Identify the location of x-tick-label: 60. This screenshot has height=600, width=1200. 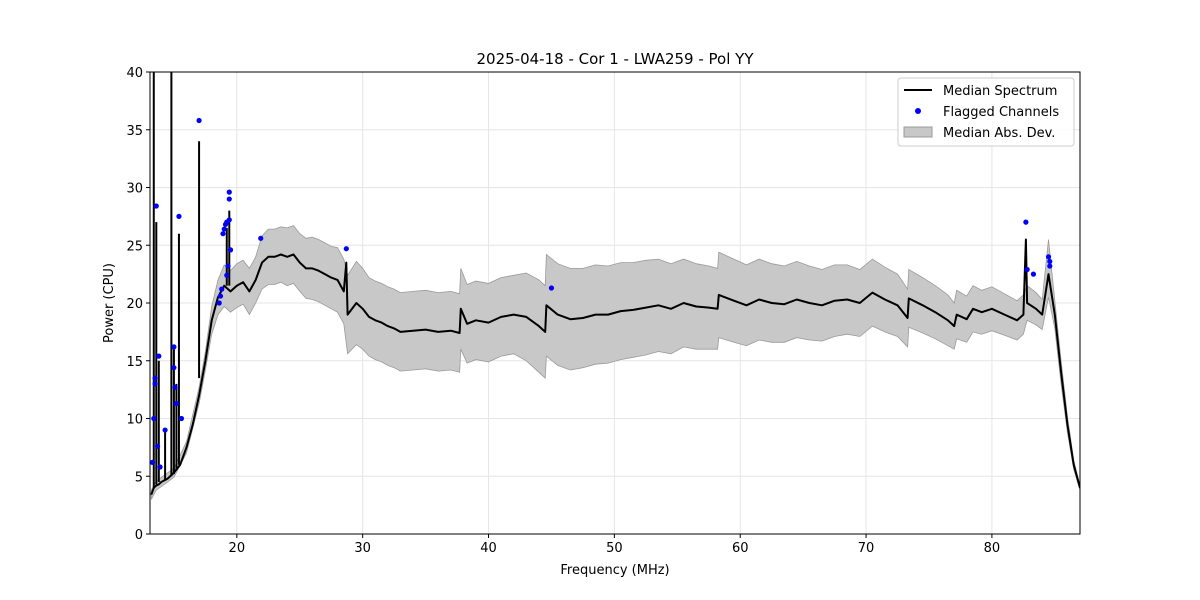
(740, 548).